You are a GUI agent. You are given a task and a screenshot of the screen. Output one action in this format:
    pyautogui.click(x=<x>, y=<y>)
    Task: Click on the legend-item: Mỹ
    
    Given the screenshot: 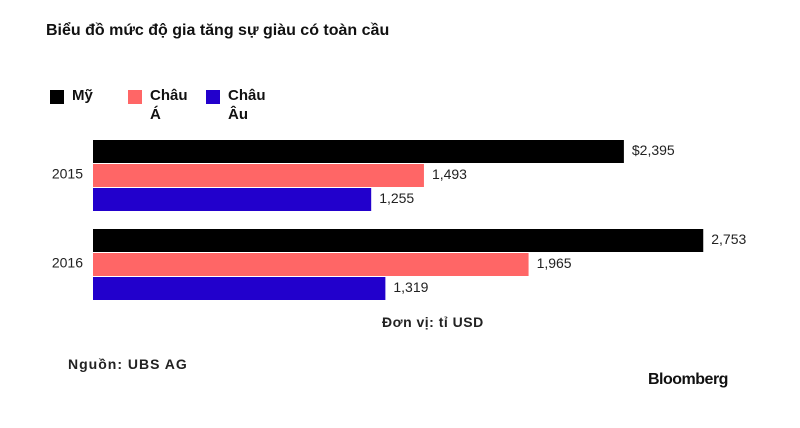 What is the action you would take?
    pyautogui.click(x=83, y=95)
    